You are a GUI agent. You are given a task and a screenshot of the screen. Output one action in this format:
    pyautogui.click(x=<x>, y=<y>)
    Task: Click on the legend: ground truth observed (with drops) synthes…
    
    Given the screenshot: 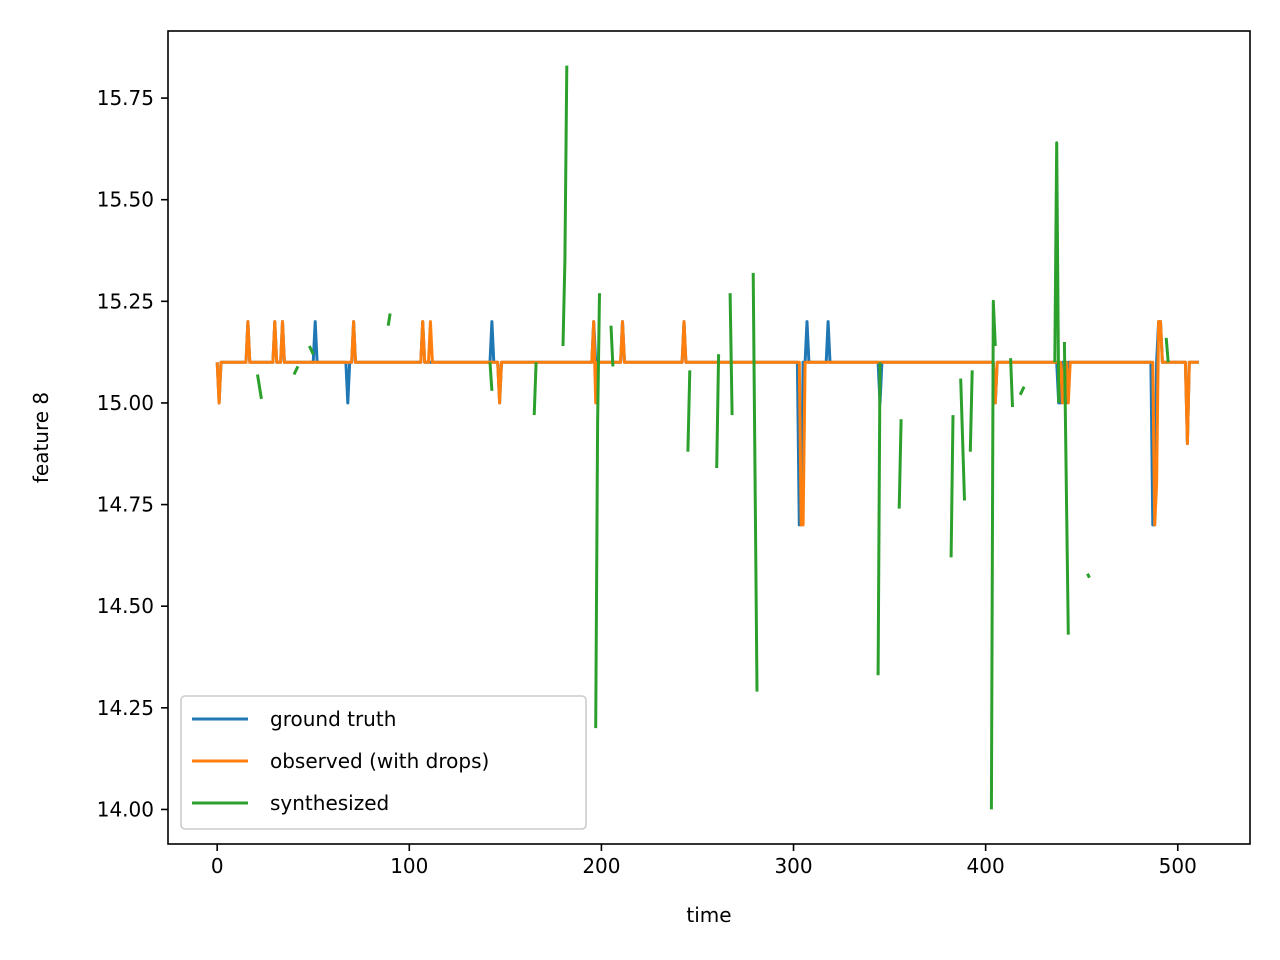 What is the action you would take?
    pyautogui.click(x=383, y=762)
    